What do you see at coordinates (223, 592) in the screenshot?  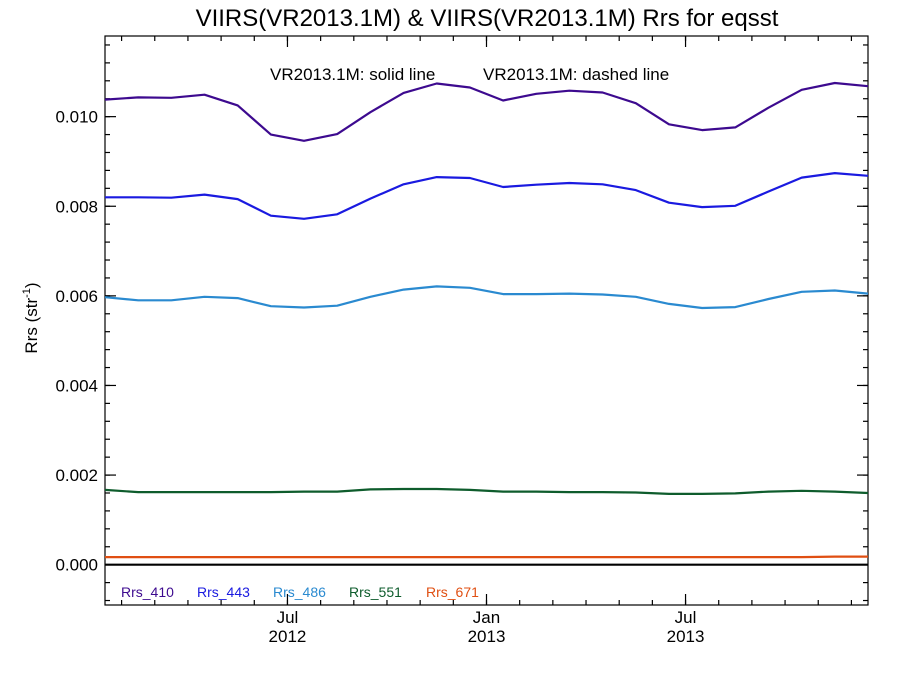 I see `legend-label-rrs-443: Rrs_443` at bounding box center [223, 592].